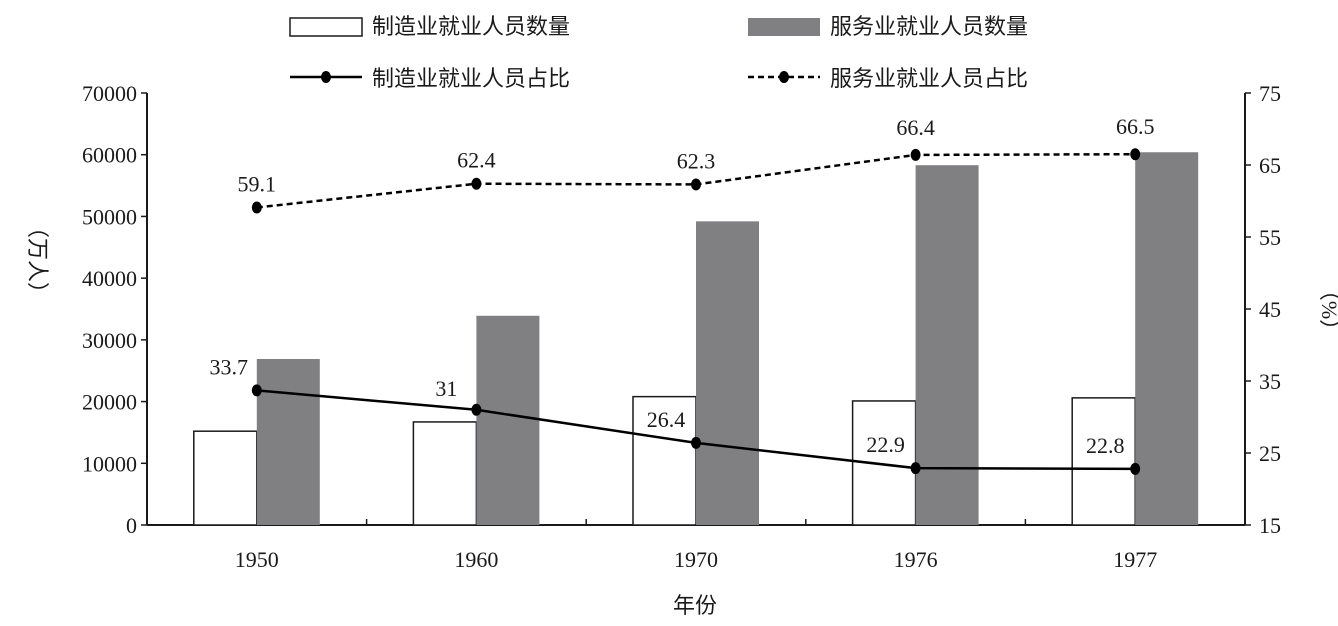  What do you see at coordinates (1270, 309) in the screenshot?
I see `y-tick-label-right: 45` at bounding box center [1270, 309].